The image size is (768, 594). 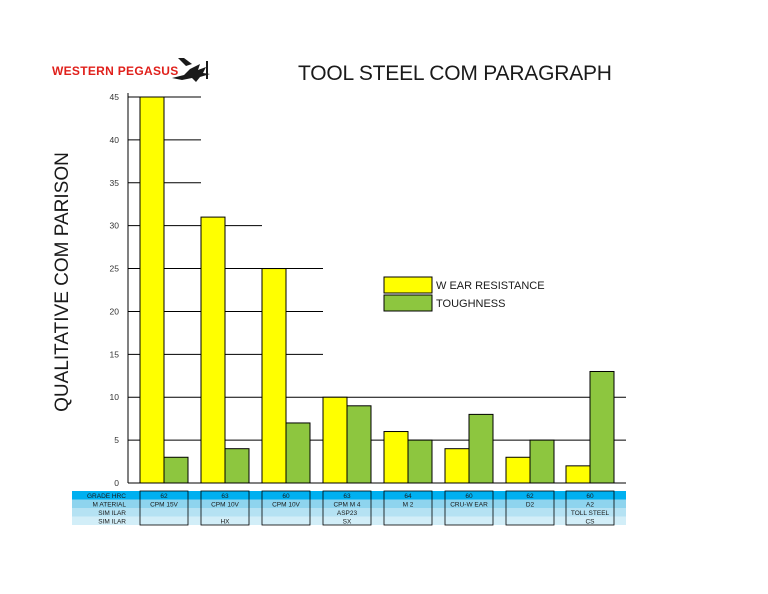 I want to click on y-tick-label: 15, so click(x=115, y=354).